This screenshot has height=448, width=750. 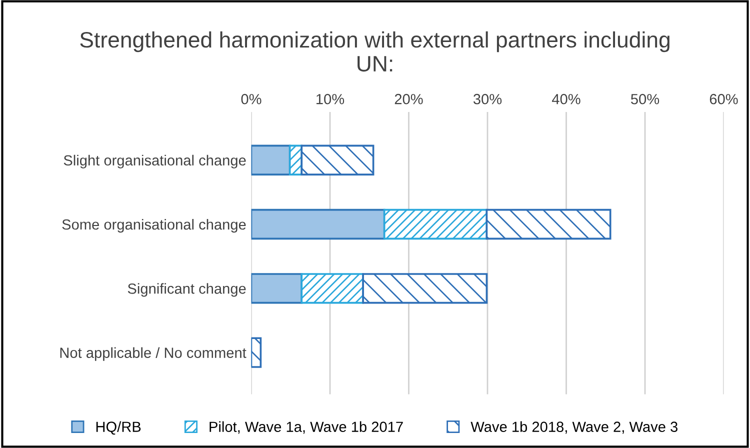 I want to click on y-tick-label: Slight organisational change, so click(x=155, y=161).